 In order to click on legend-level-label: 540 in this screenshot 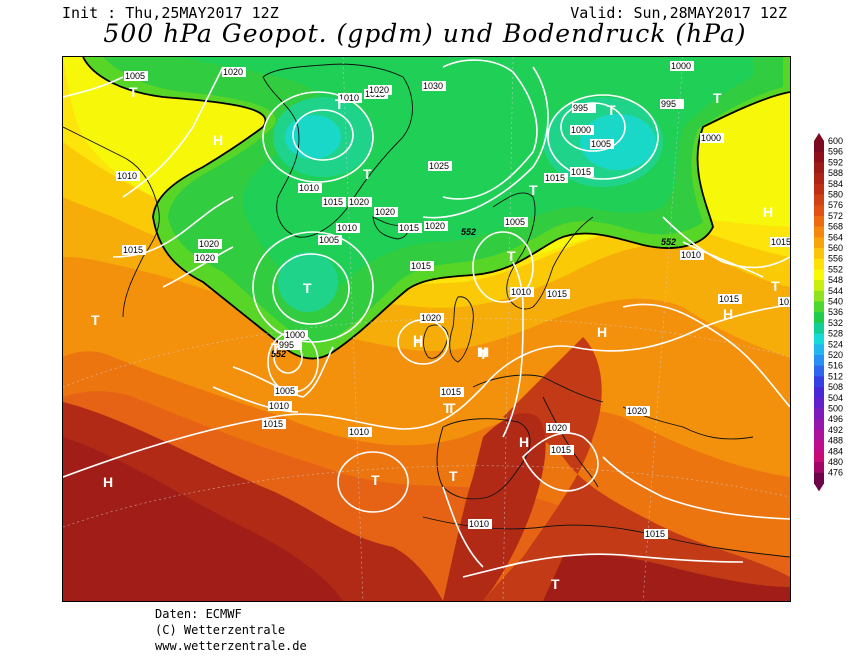, I will do `click(835, 302)`.